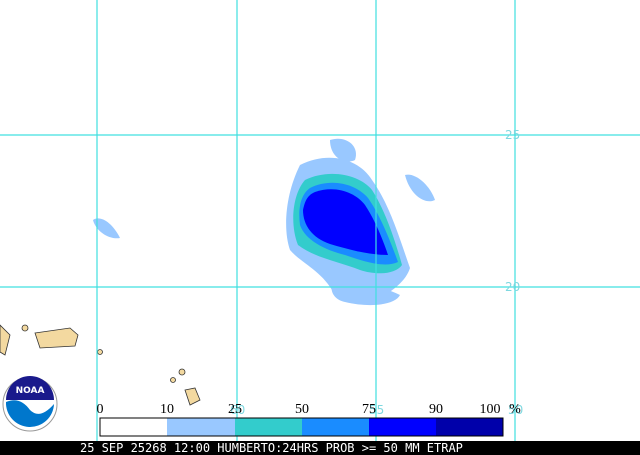  What do you see at coordinates (100, 409) in the screenshot?
I see `legend-tick: 0` at bounding box center [100, 409].